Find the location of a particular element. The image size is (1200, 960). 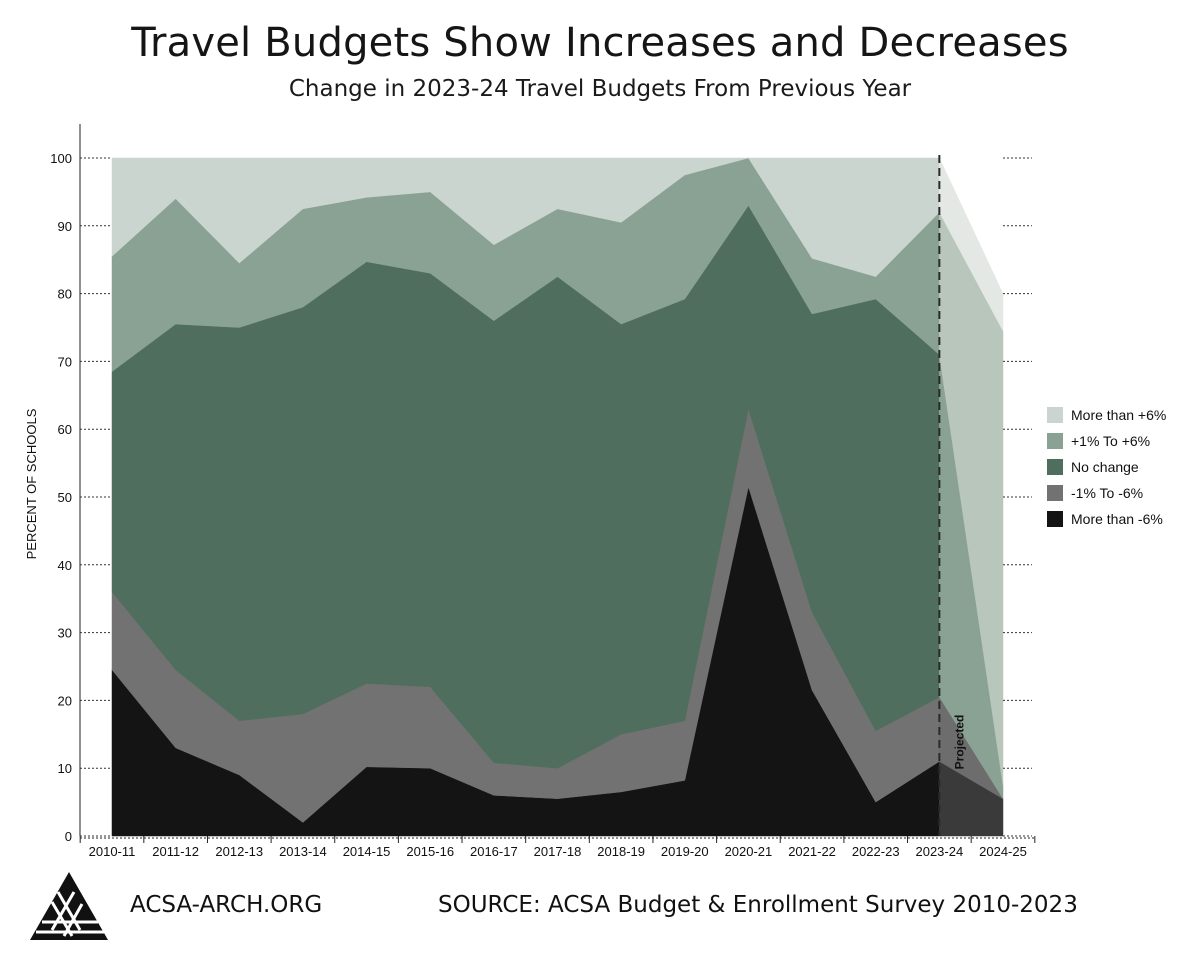

legend-item-1-to-6: +1% To +6% is located at coordinates (1106, 441).